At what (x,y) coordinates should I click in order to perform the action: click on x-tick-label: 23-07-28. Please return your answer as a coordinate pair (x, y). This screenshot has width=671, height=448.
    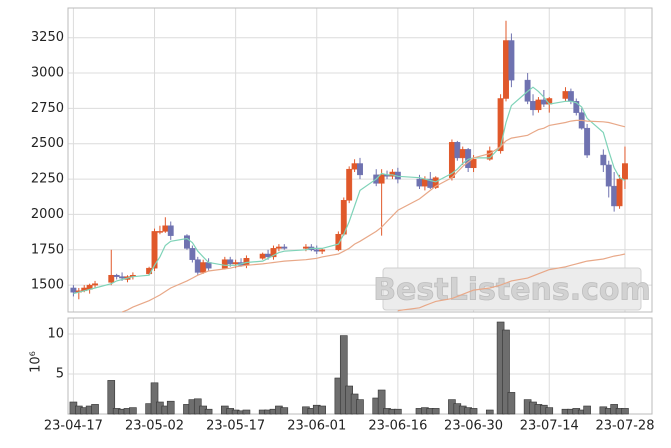
    Looking at the image, I should click on (624, 426).